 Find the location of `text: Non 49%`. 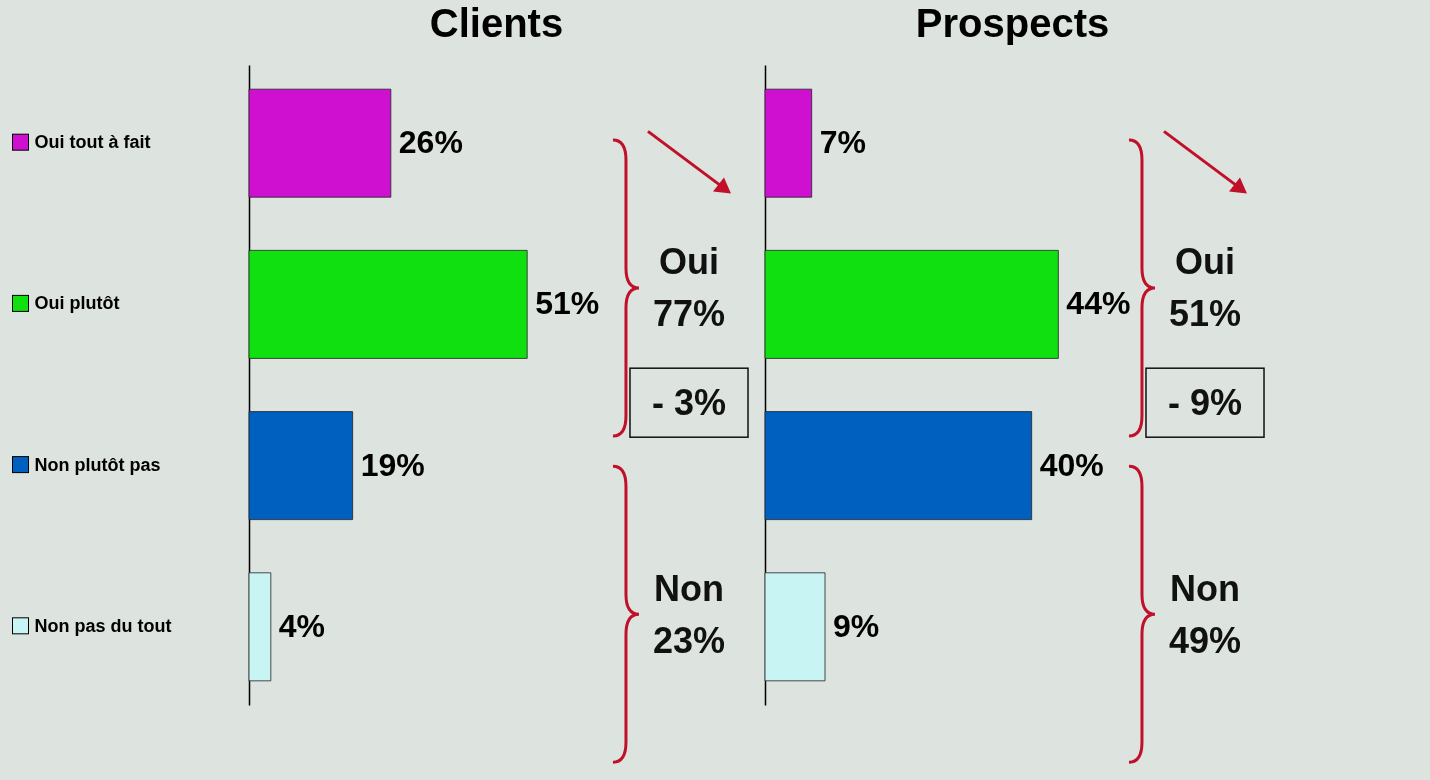

text: Non 49% is located at coordinates (1205, 614).